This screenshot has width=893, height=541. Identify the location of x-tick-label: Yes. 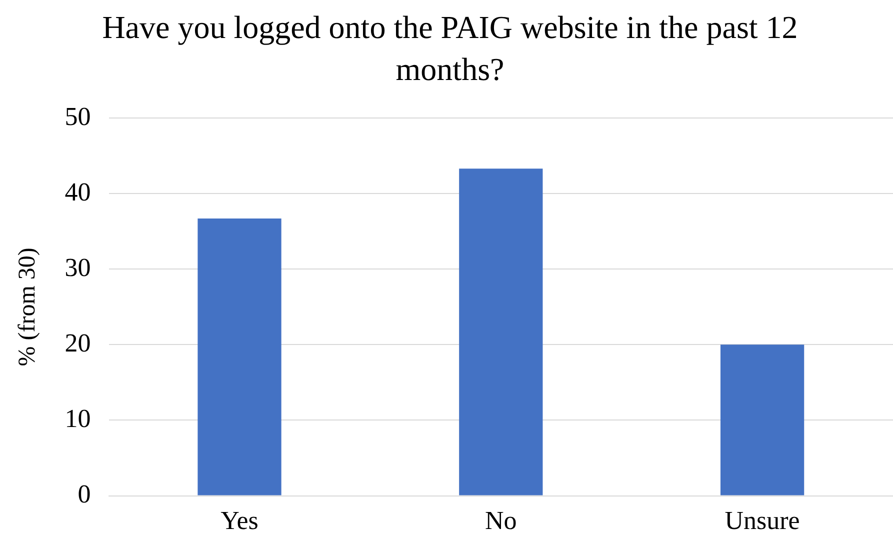
(239, 521).